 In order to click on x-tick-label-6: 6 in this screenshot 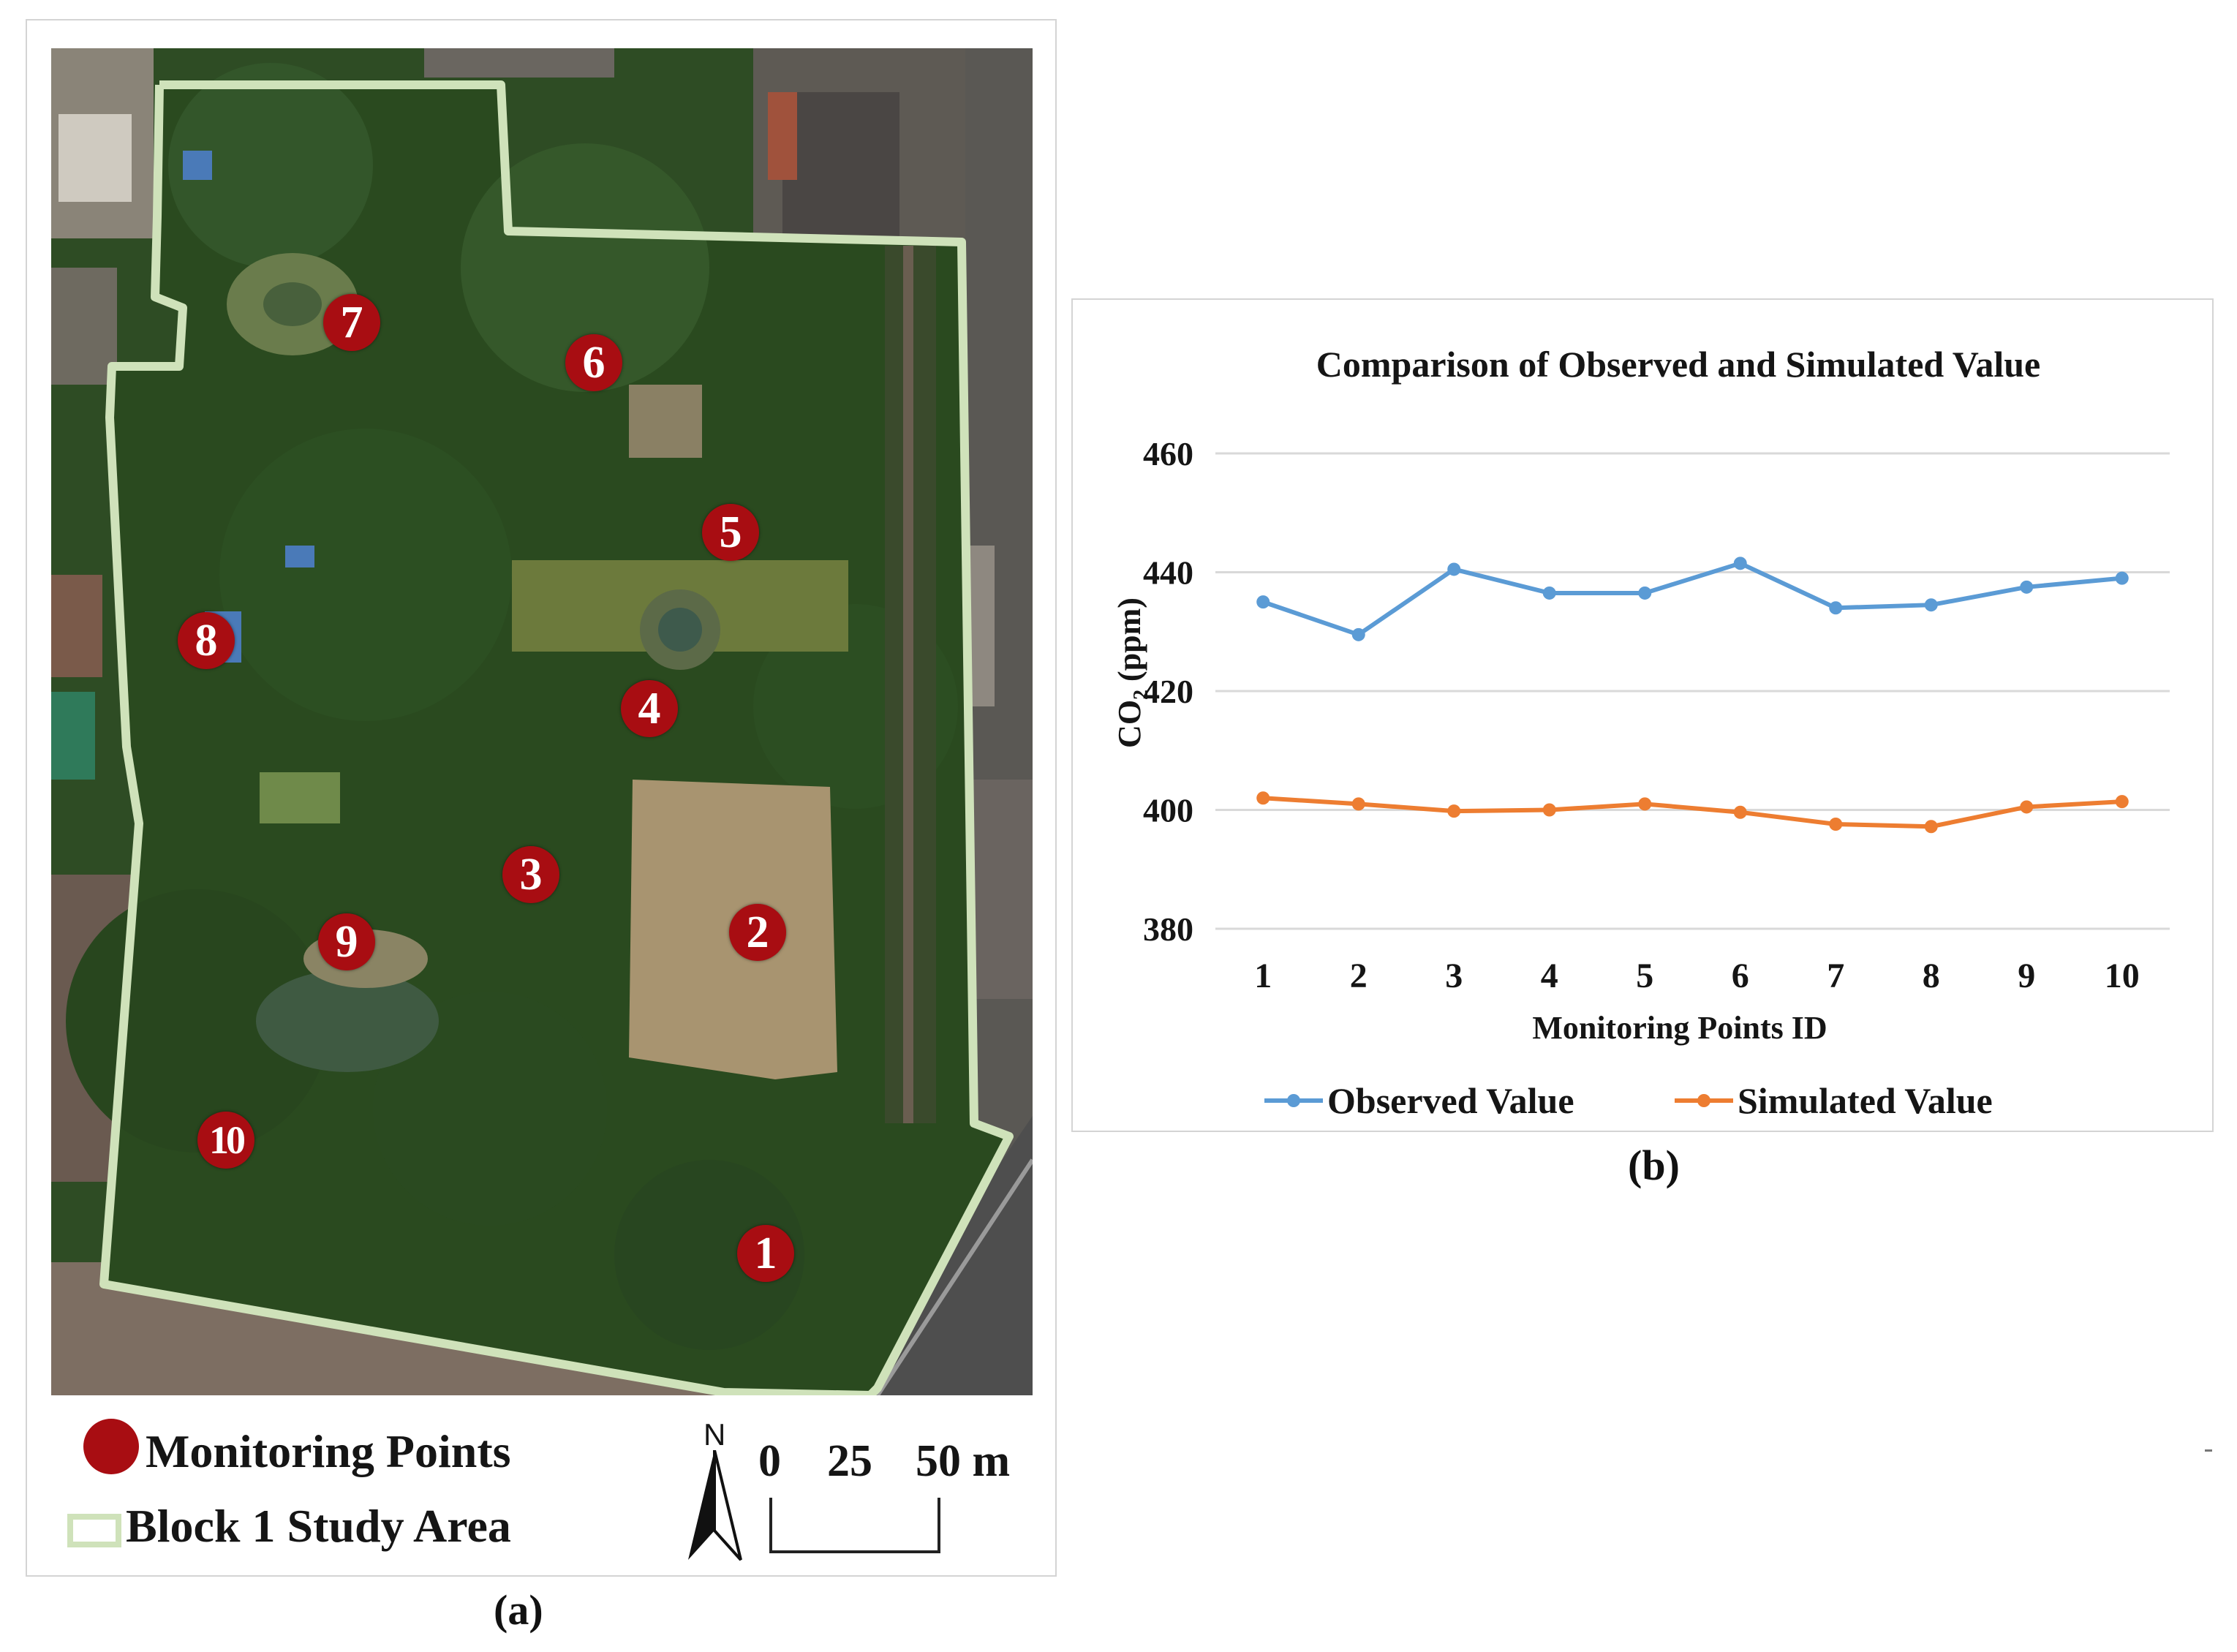, I will do `click(1741, 976)`.